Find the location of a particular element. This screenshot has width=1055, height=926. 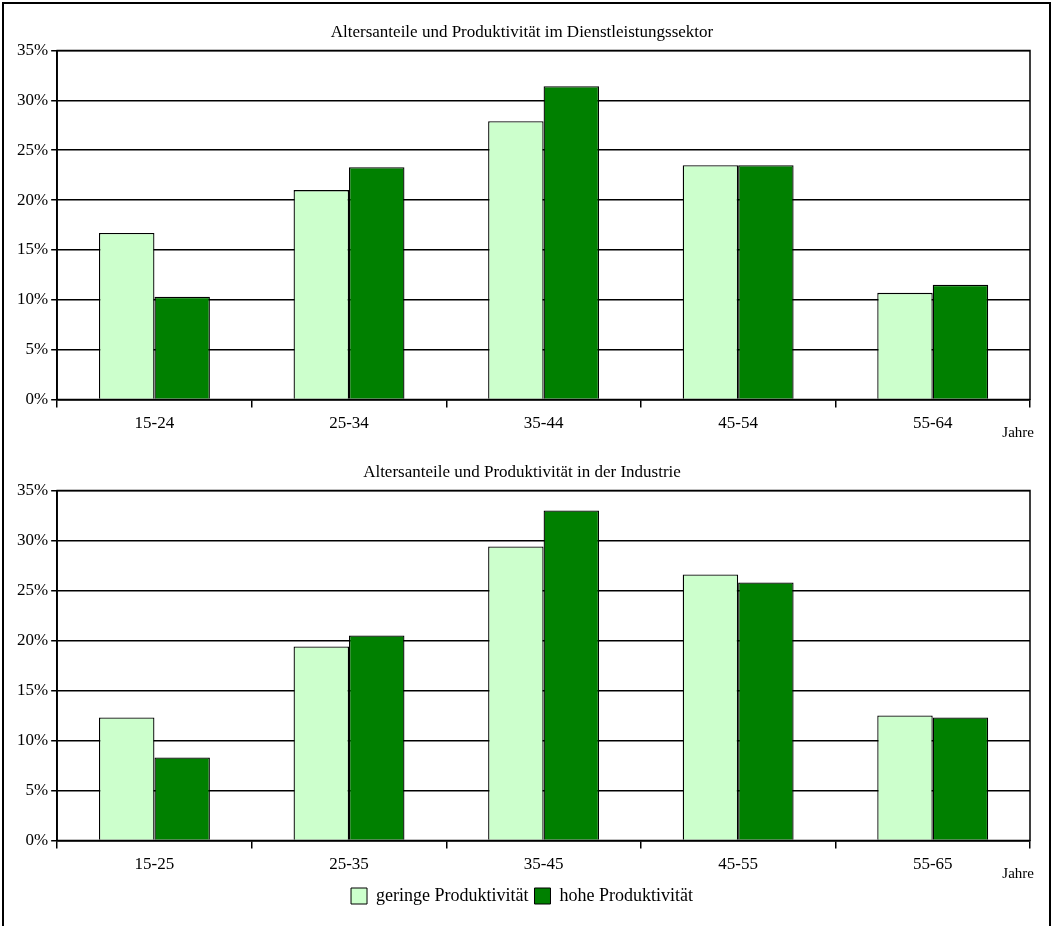

chart-title: Altersanteile und Produktivität in der Industrie is located at coordinates (522, 471).